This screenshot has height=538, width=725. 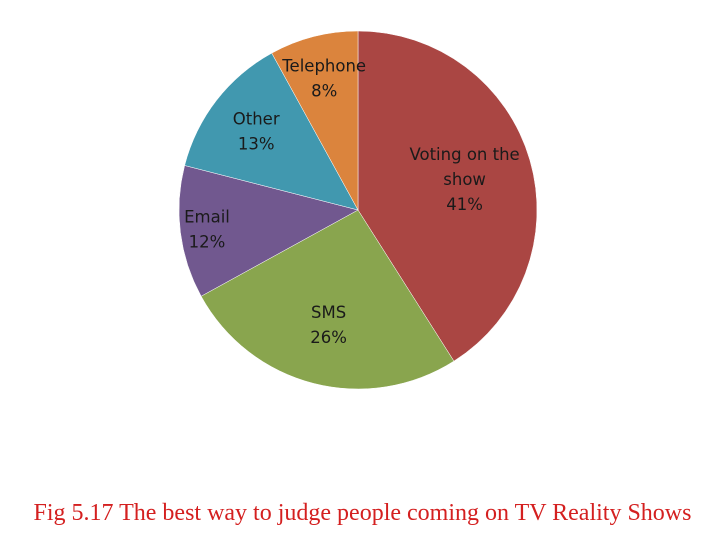 I want to click on slice-label: Voting on the show 41%, so click(x=464, y=179).